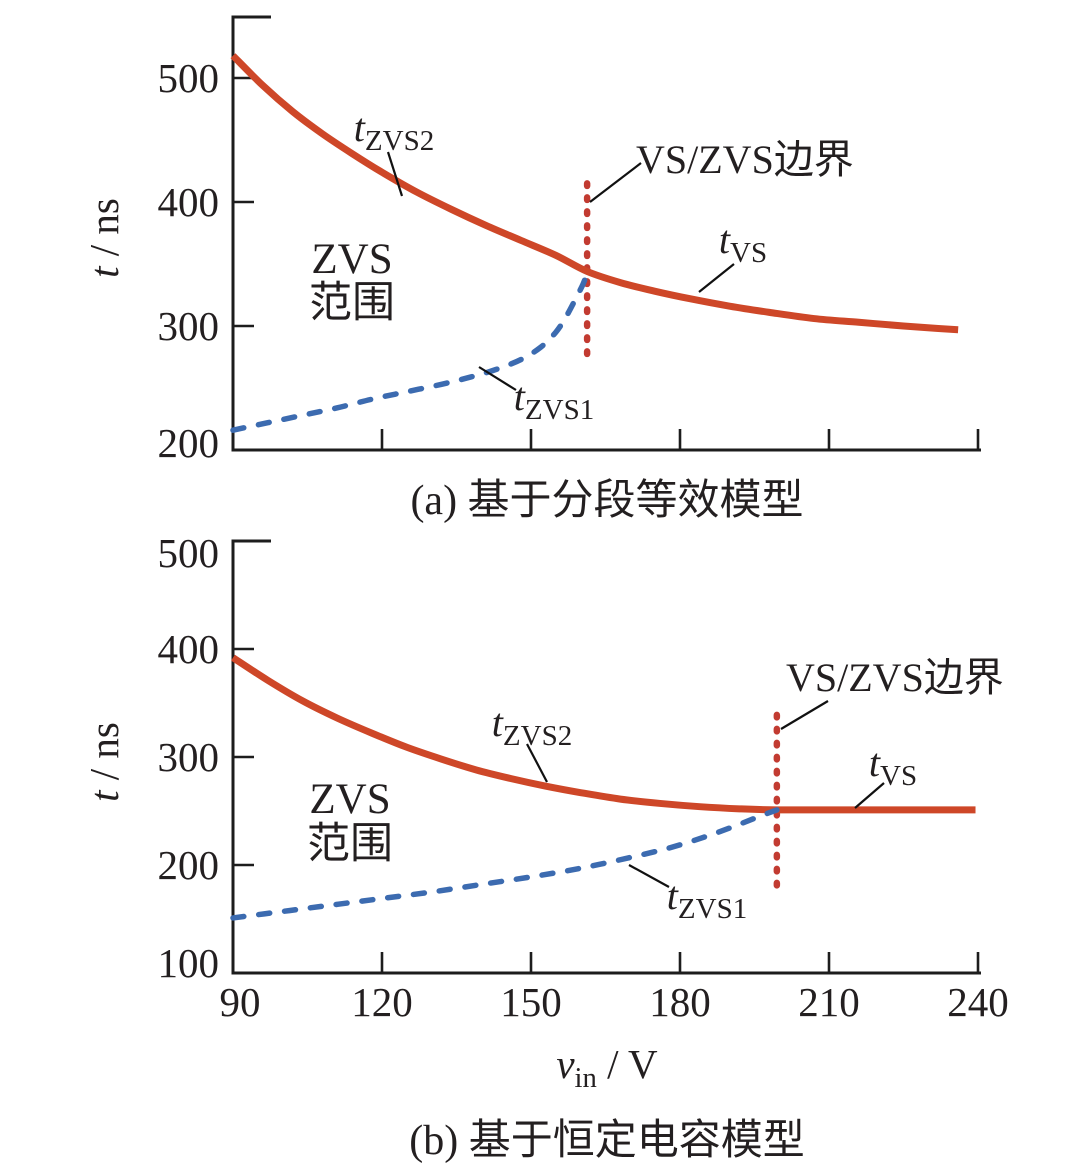 The height and width of the screenshot is (1164, 1080). I want to click on leader-tzvs2-b, so click(537, 763).